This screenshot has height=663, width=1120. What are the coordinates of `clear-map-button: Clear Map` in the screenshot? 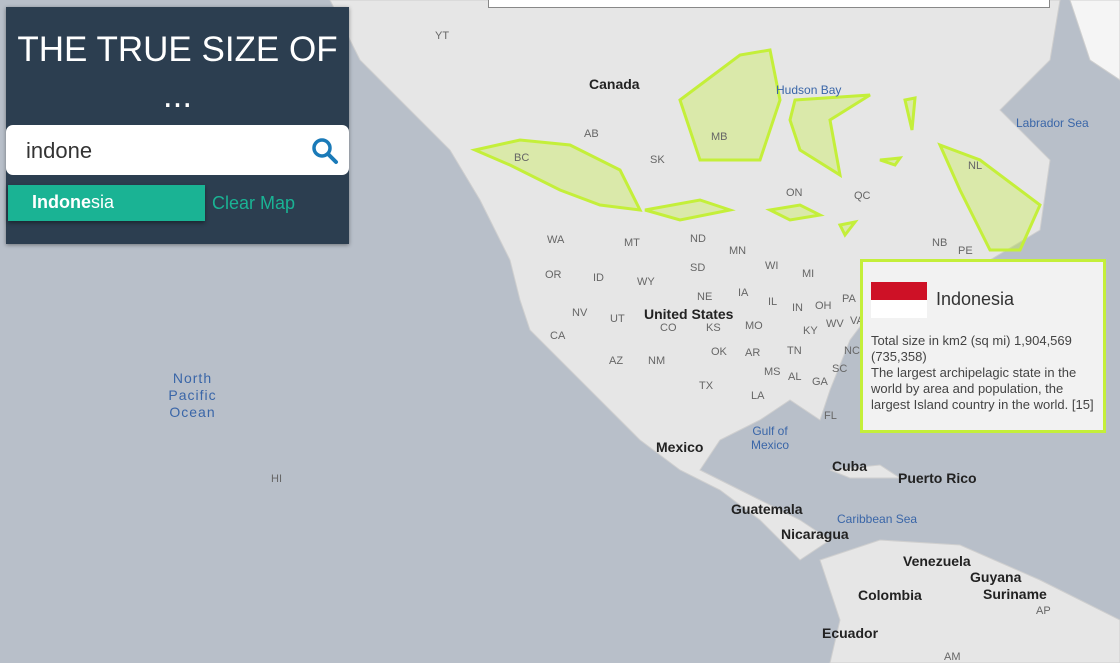 It's located at (254, 203).